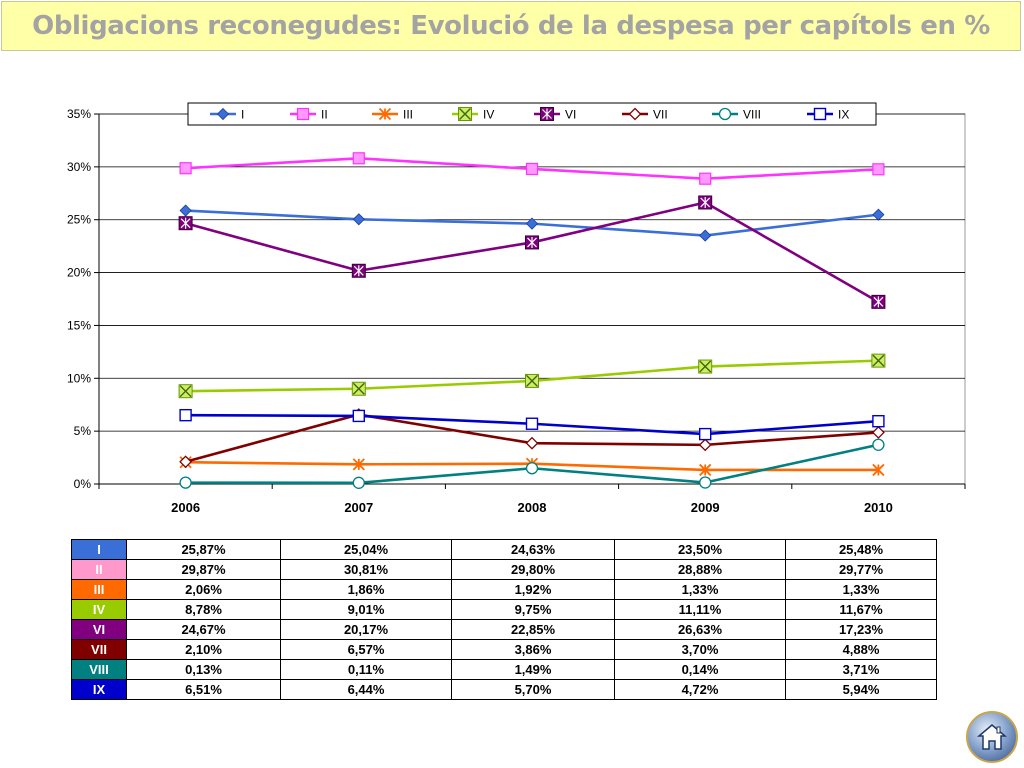 This screenshot has width=1024, height=768. Describe the element at coordinates (861, 689) in the screenshot. I see `table-cell: 5,94%` at that location.